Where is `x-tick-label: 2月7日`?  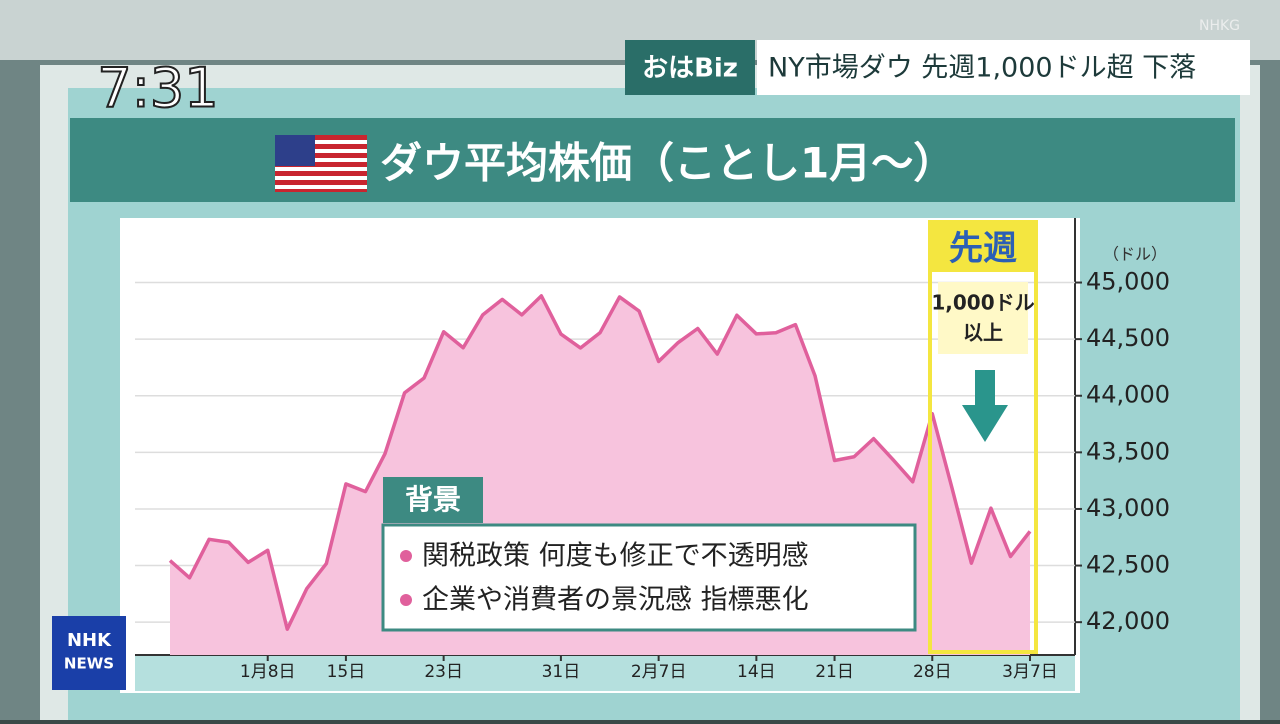
x-tick-label: 2月7日 is located at coordinates (659, 672).